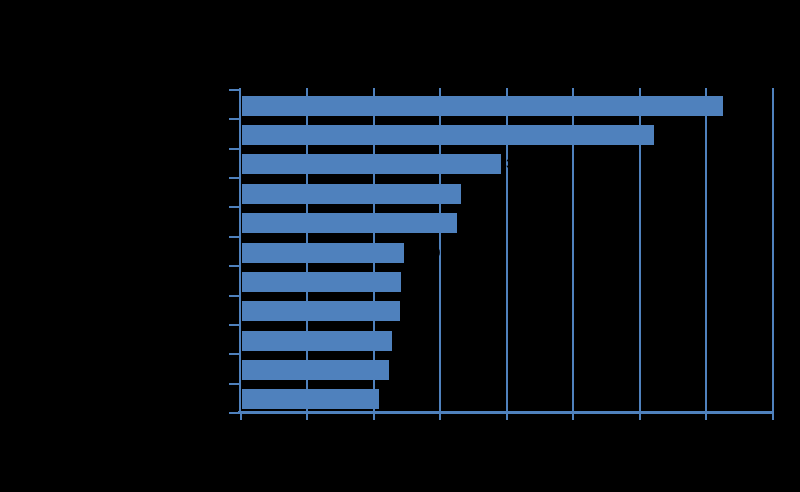 This screenshot has width=800, height=492. Describe the element at coordinates (744, 106) in the screenshot. I see `bar-value-label: 7,240` at that location.